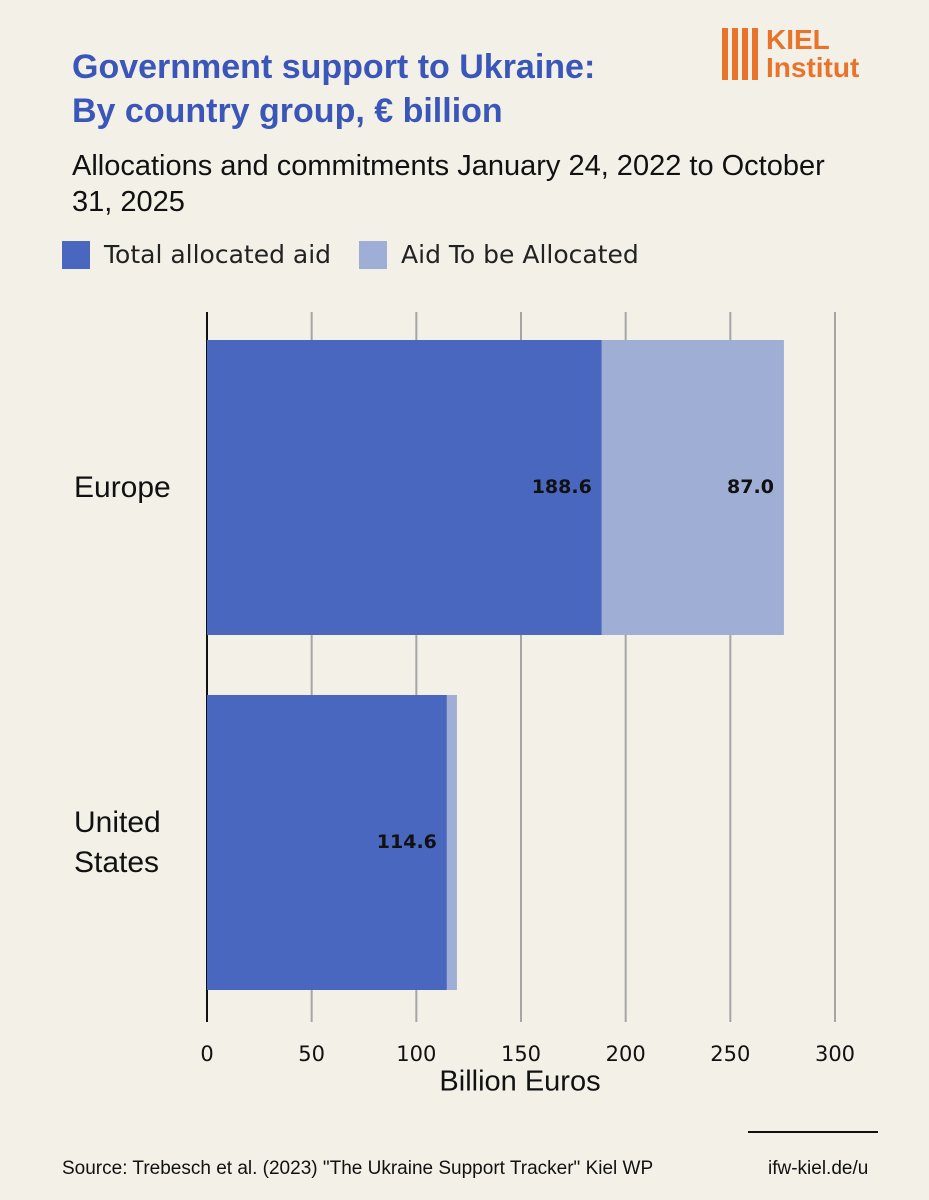 Image resolution: width=929 pixels, height=1200 pixels. I want to click on legend-item: Aid To be Allocated, so click(499, 254).